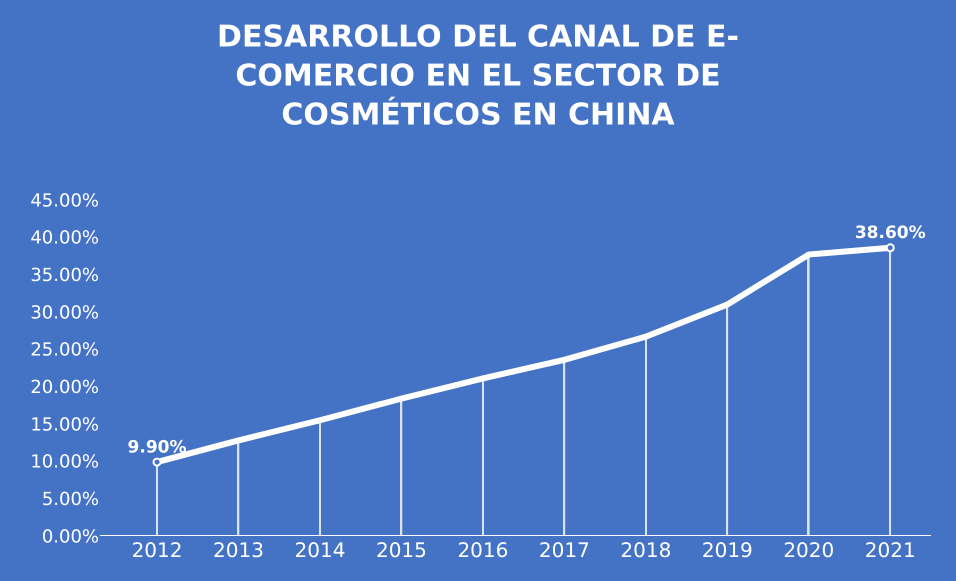 The height and width of the screenshot is (581, 956). Describe the element at coordinates (64, 275) in the screenshot. I see `y-tick-label: 35.00%` at that location.